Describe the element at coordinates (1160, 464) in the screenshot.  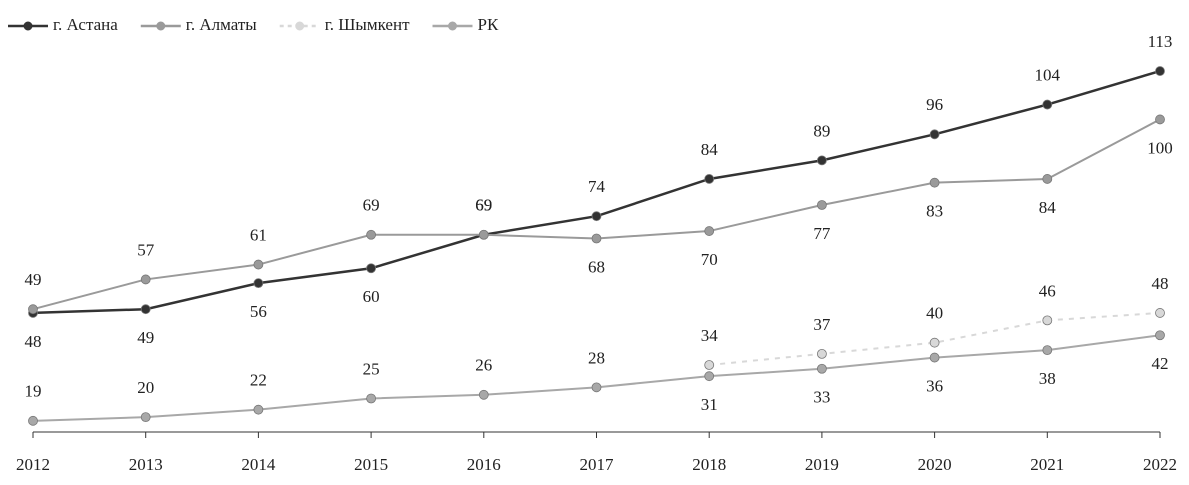
I see `x-tick-label: 2022` at that location.